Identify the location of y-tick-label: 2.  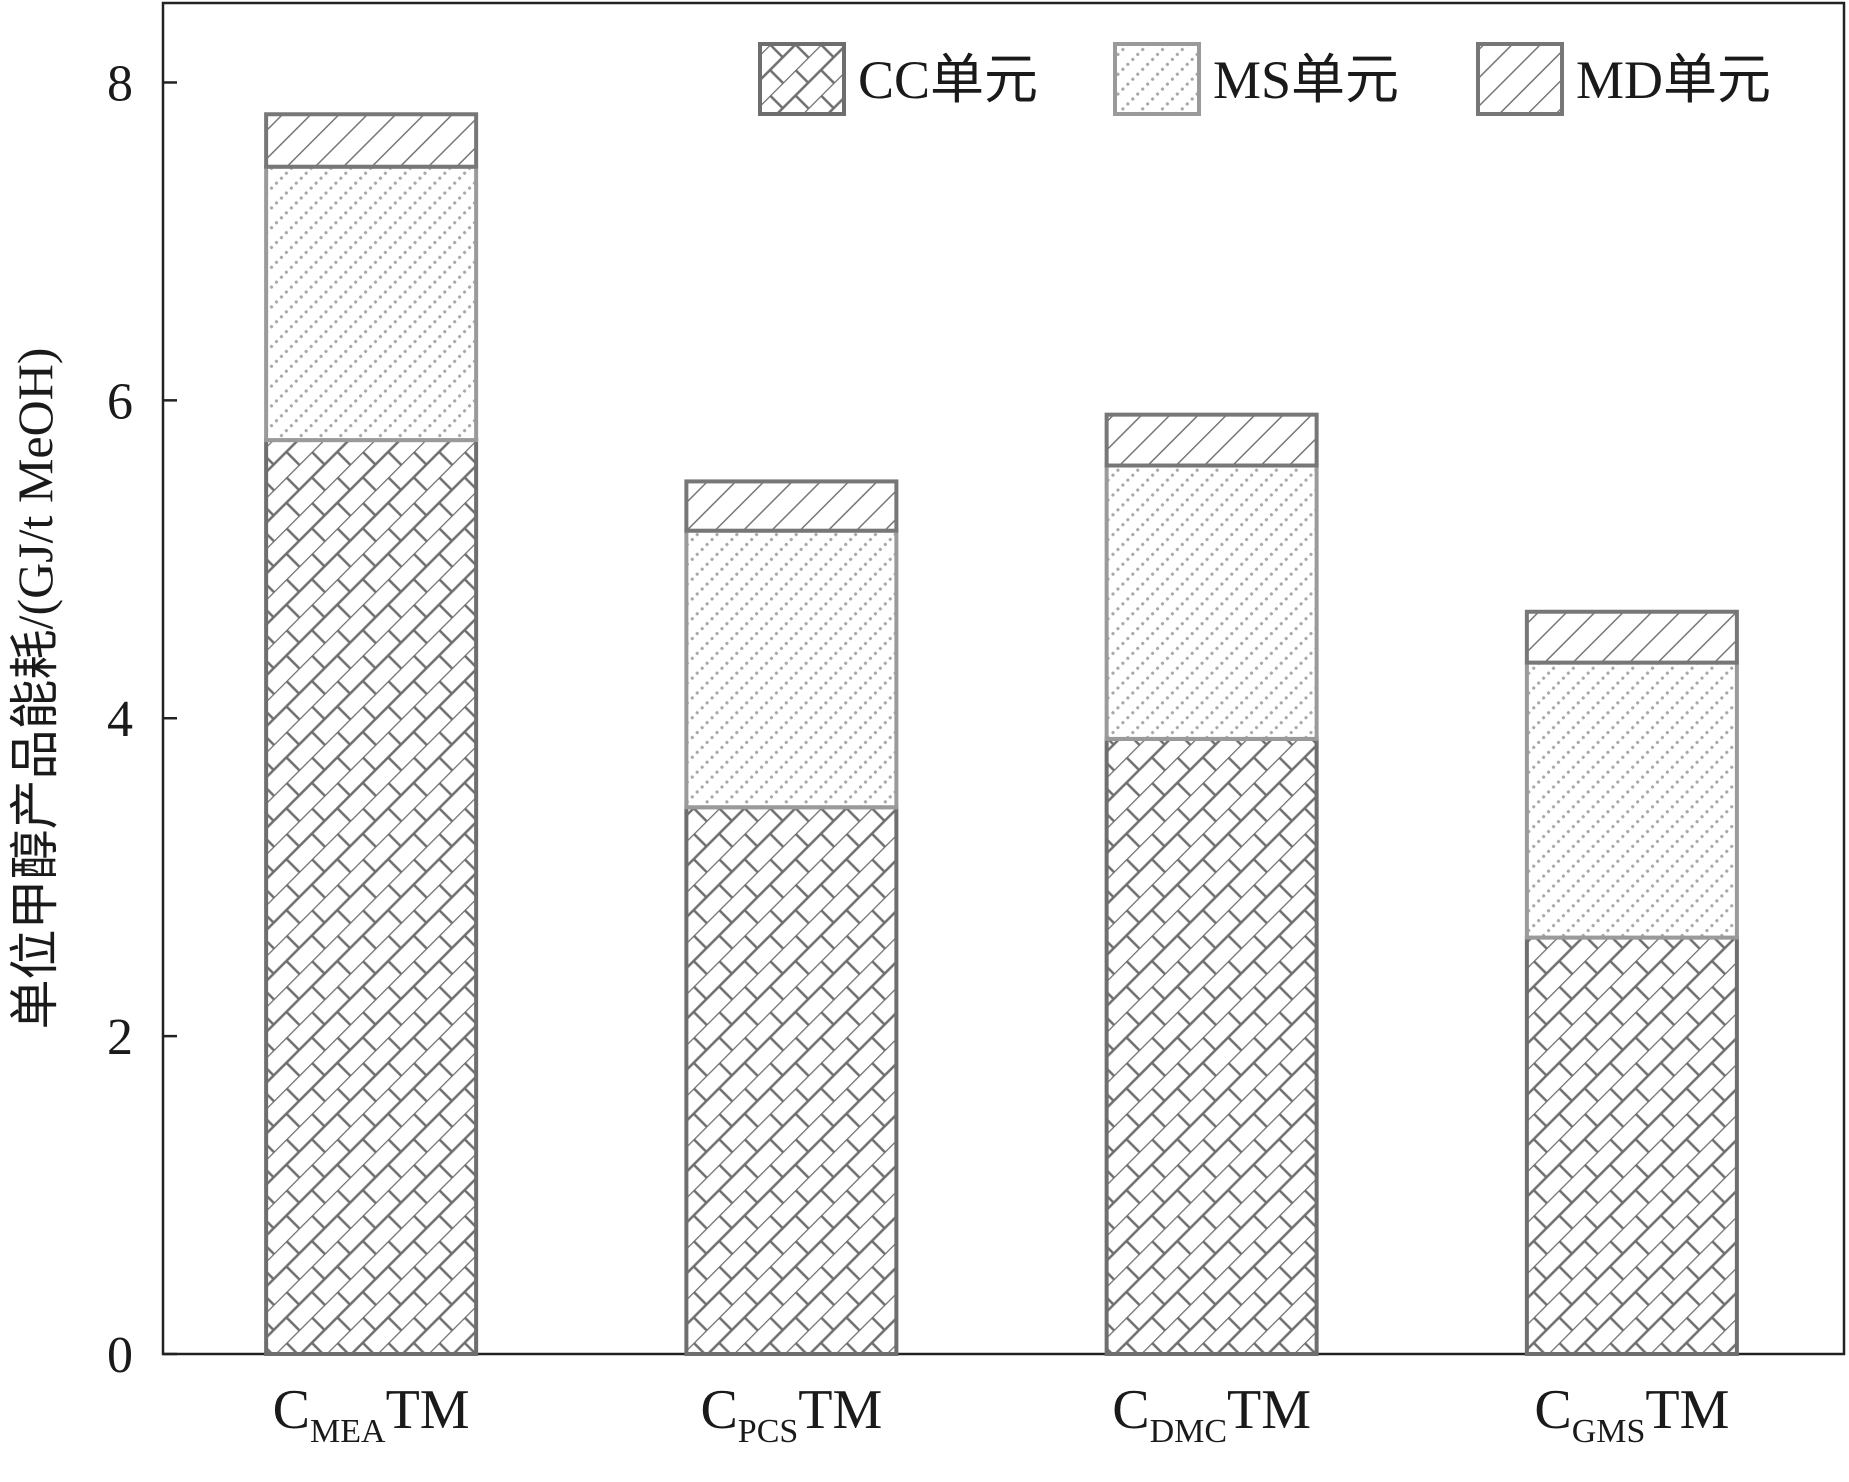
(120, 1037).